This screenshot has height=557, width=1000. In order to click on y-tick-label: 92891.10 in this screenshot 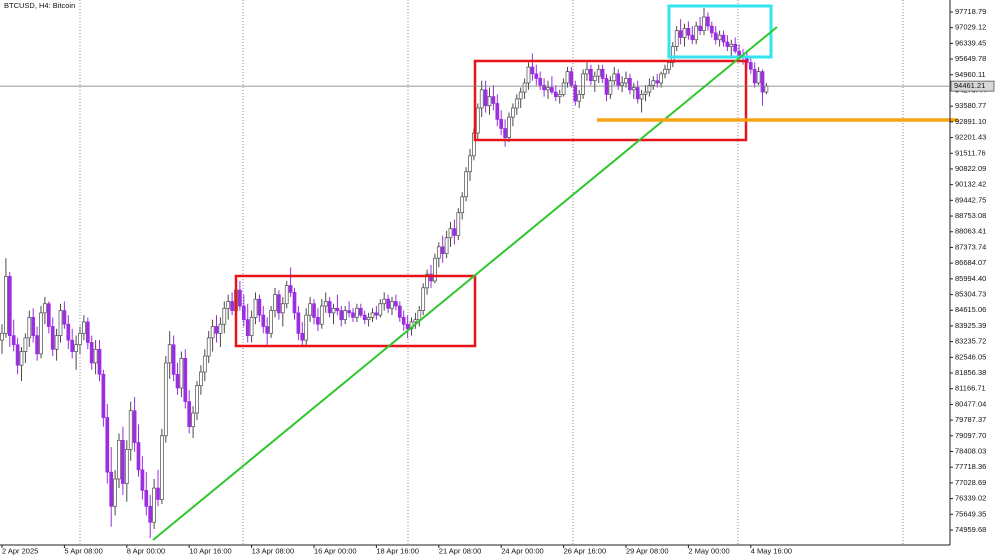, I will do `click(970, 121)`.